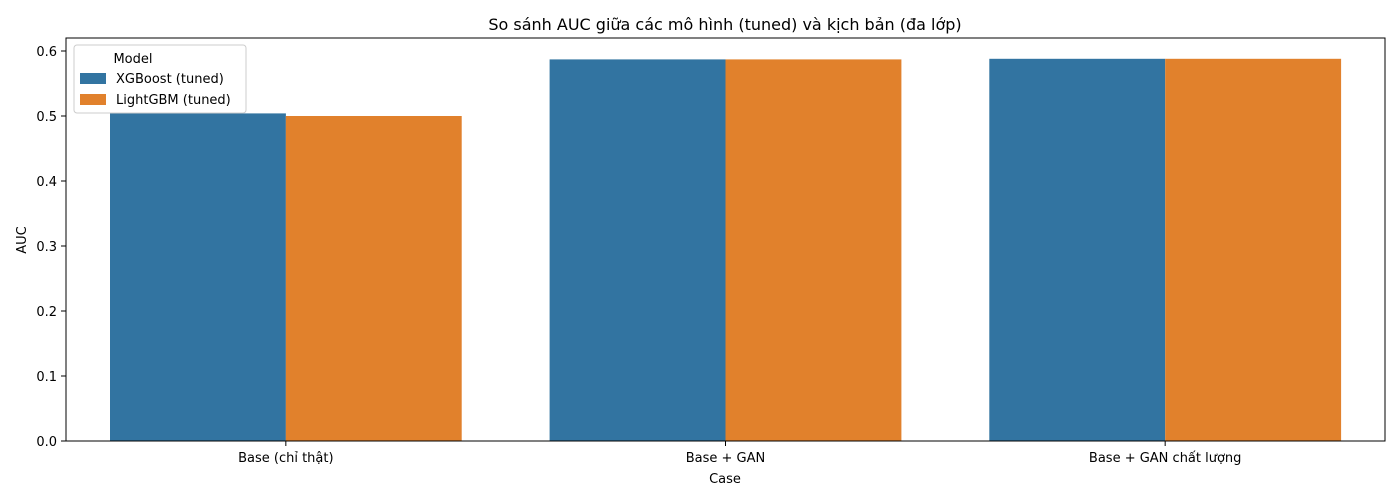 This screenshot has width=1400, height=500. What do you see at coordinates (46, 247) in the screenshot?
I see `y-tick-label-3: 0.3` at bounding box center [46, 247].